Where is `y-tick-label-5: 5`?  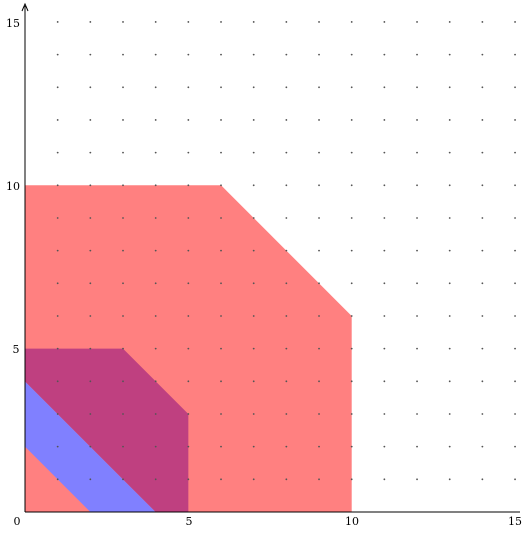
y-tick-label-5: 5 is located at coordinates (16, 349).